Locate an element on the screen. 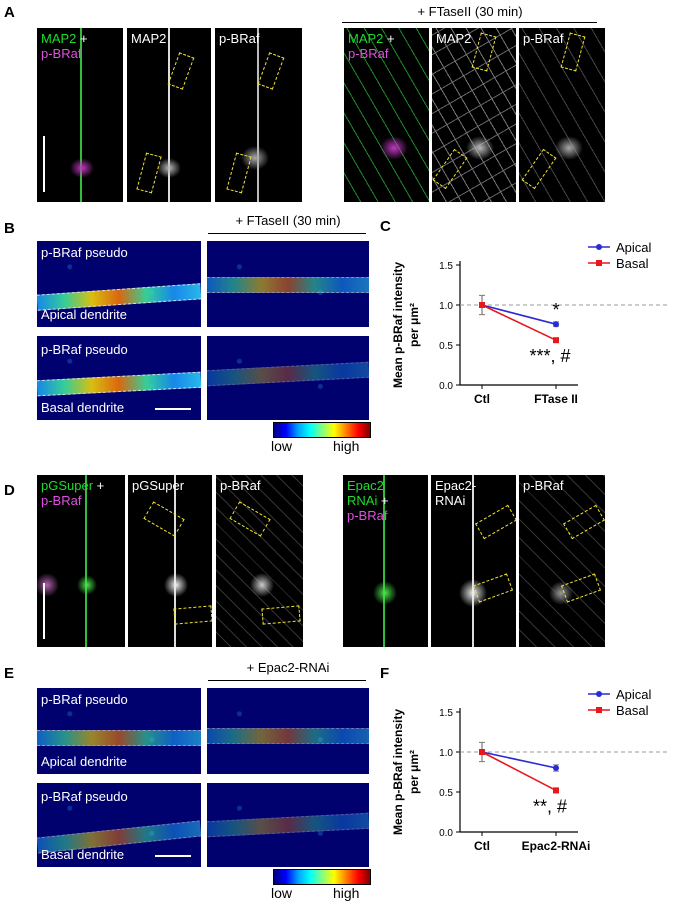 This screenshot has width=683, height=915. panel-letter-b: B is located at coordinates (9, 228).